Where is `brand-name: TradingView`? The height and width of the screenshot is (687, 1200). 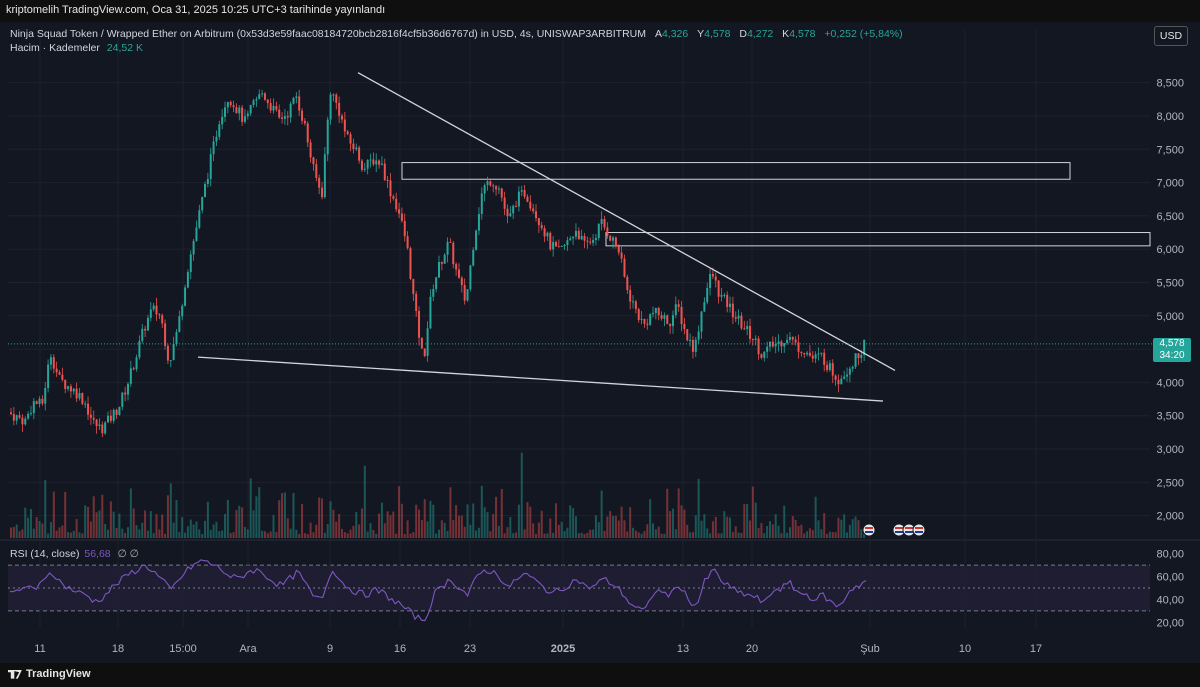
brand-name: TradingView is located at coordinates (58, 674).